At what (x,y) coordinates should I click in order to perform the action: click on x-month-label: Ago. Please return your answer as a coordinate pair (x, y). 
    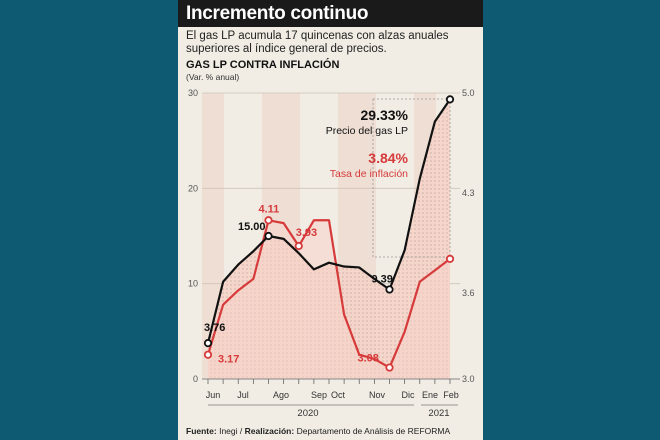
    Looking at the image, I should click on (281, 395).